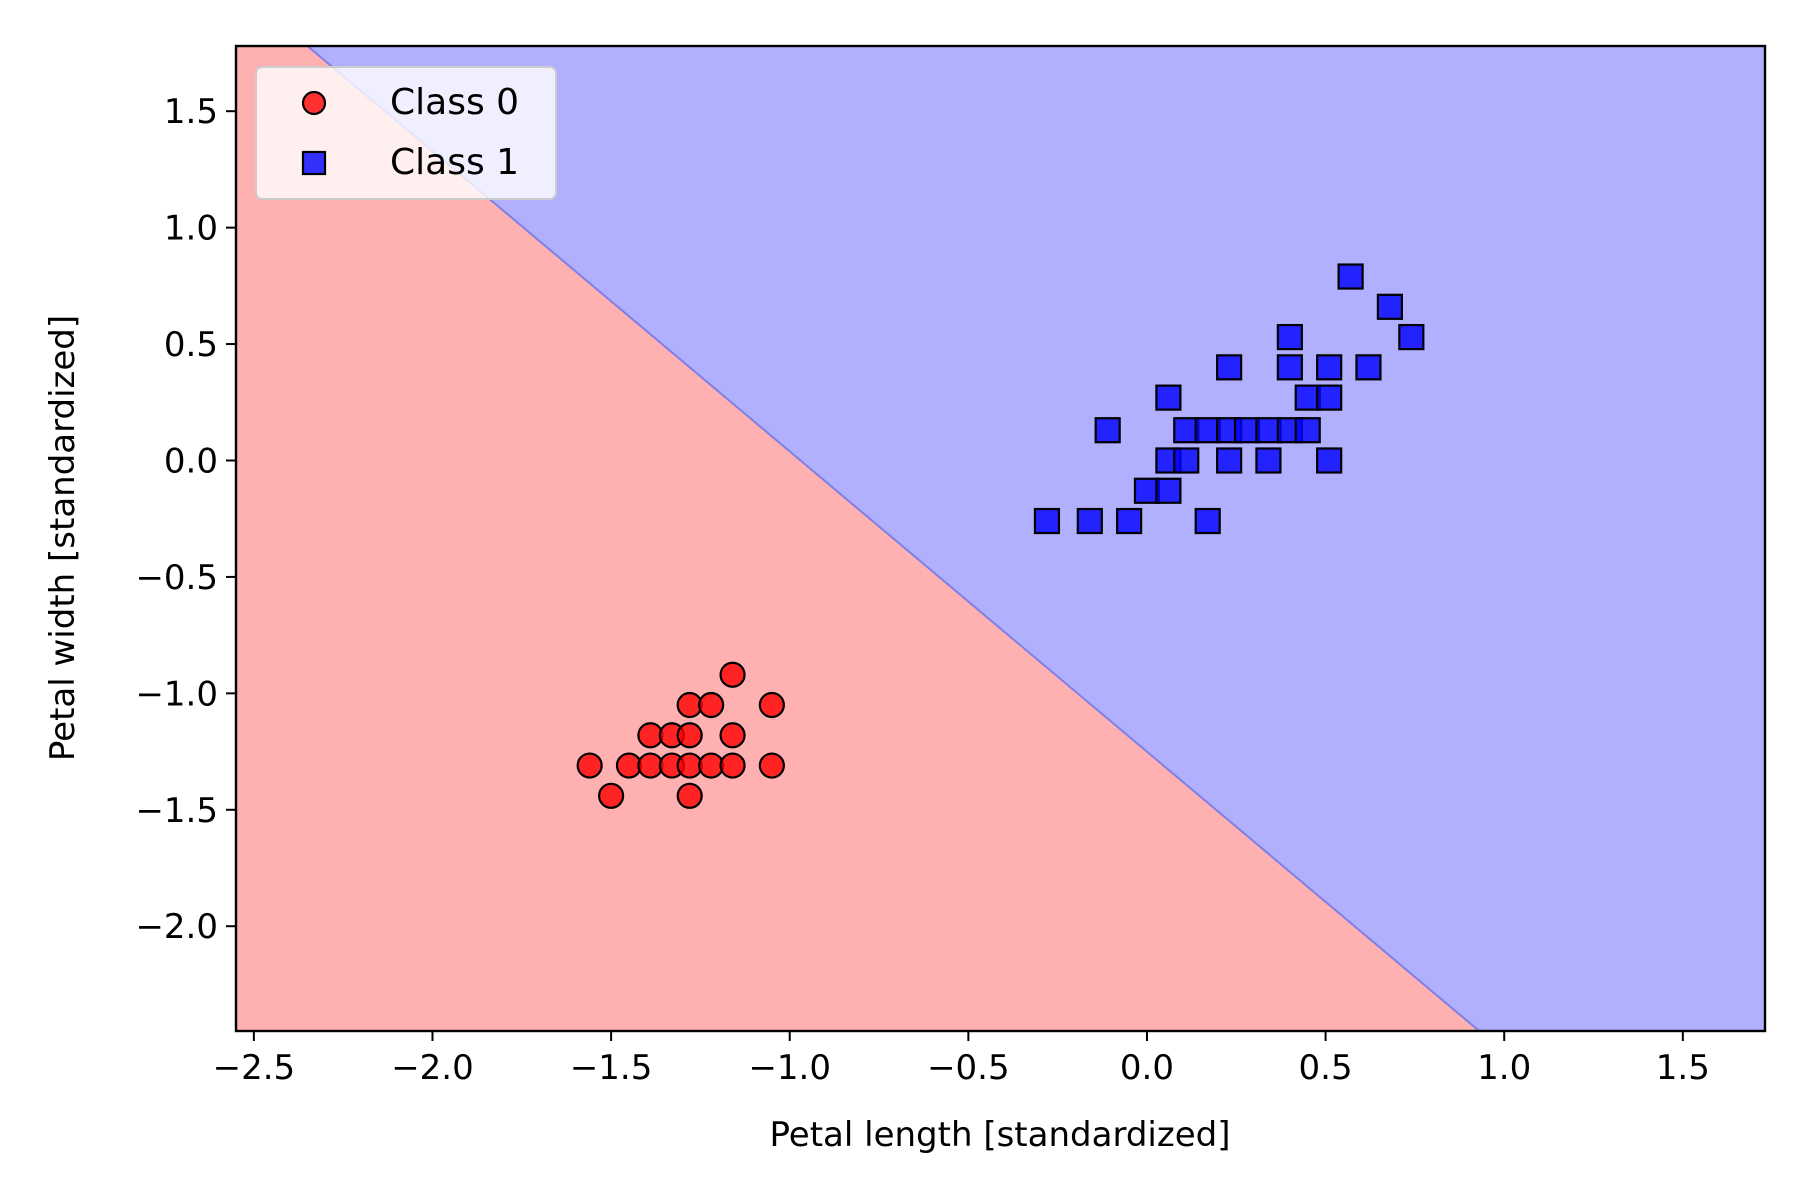  What do you see at coordinates (254, 1068) in the screenshot?
I see `x-tick-label: −2.5` at bounding box center [254, 1068].